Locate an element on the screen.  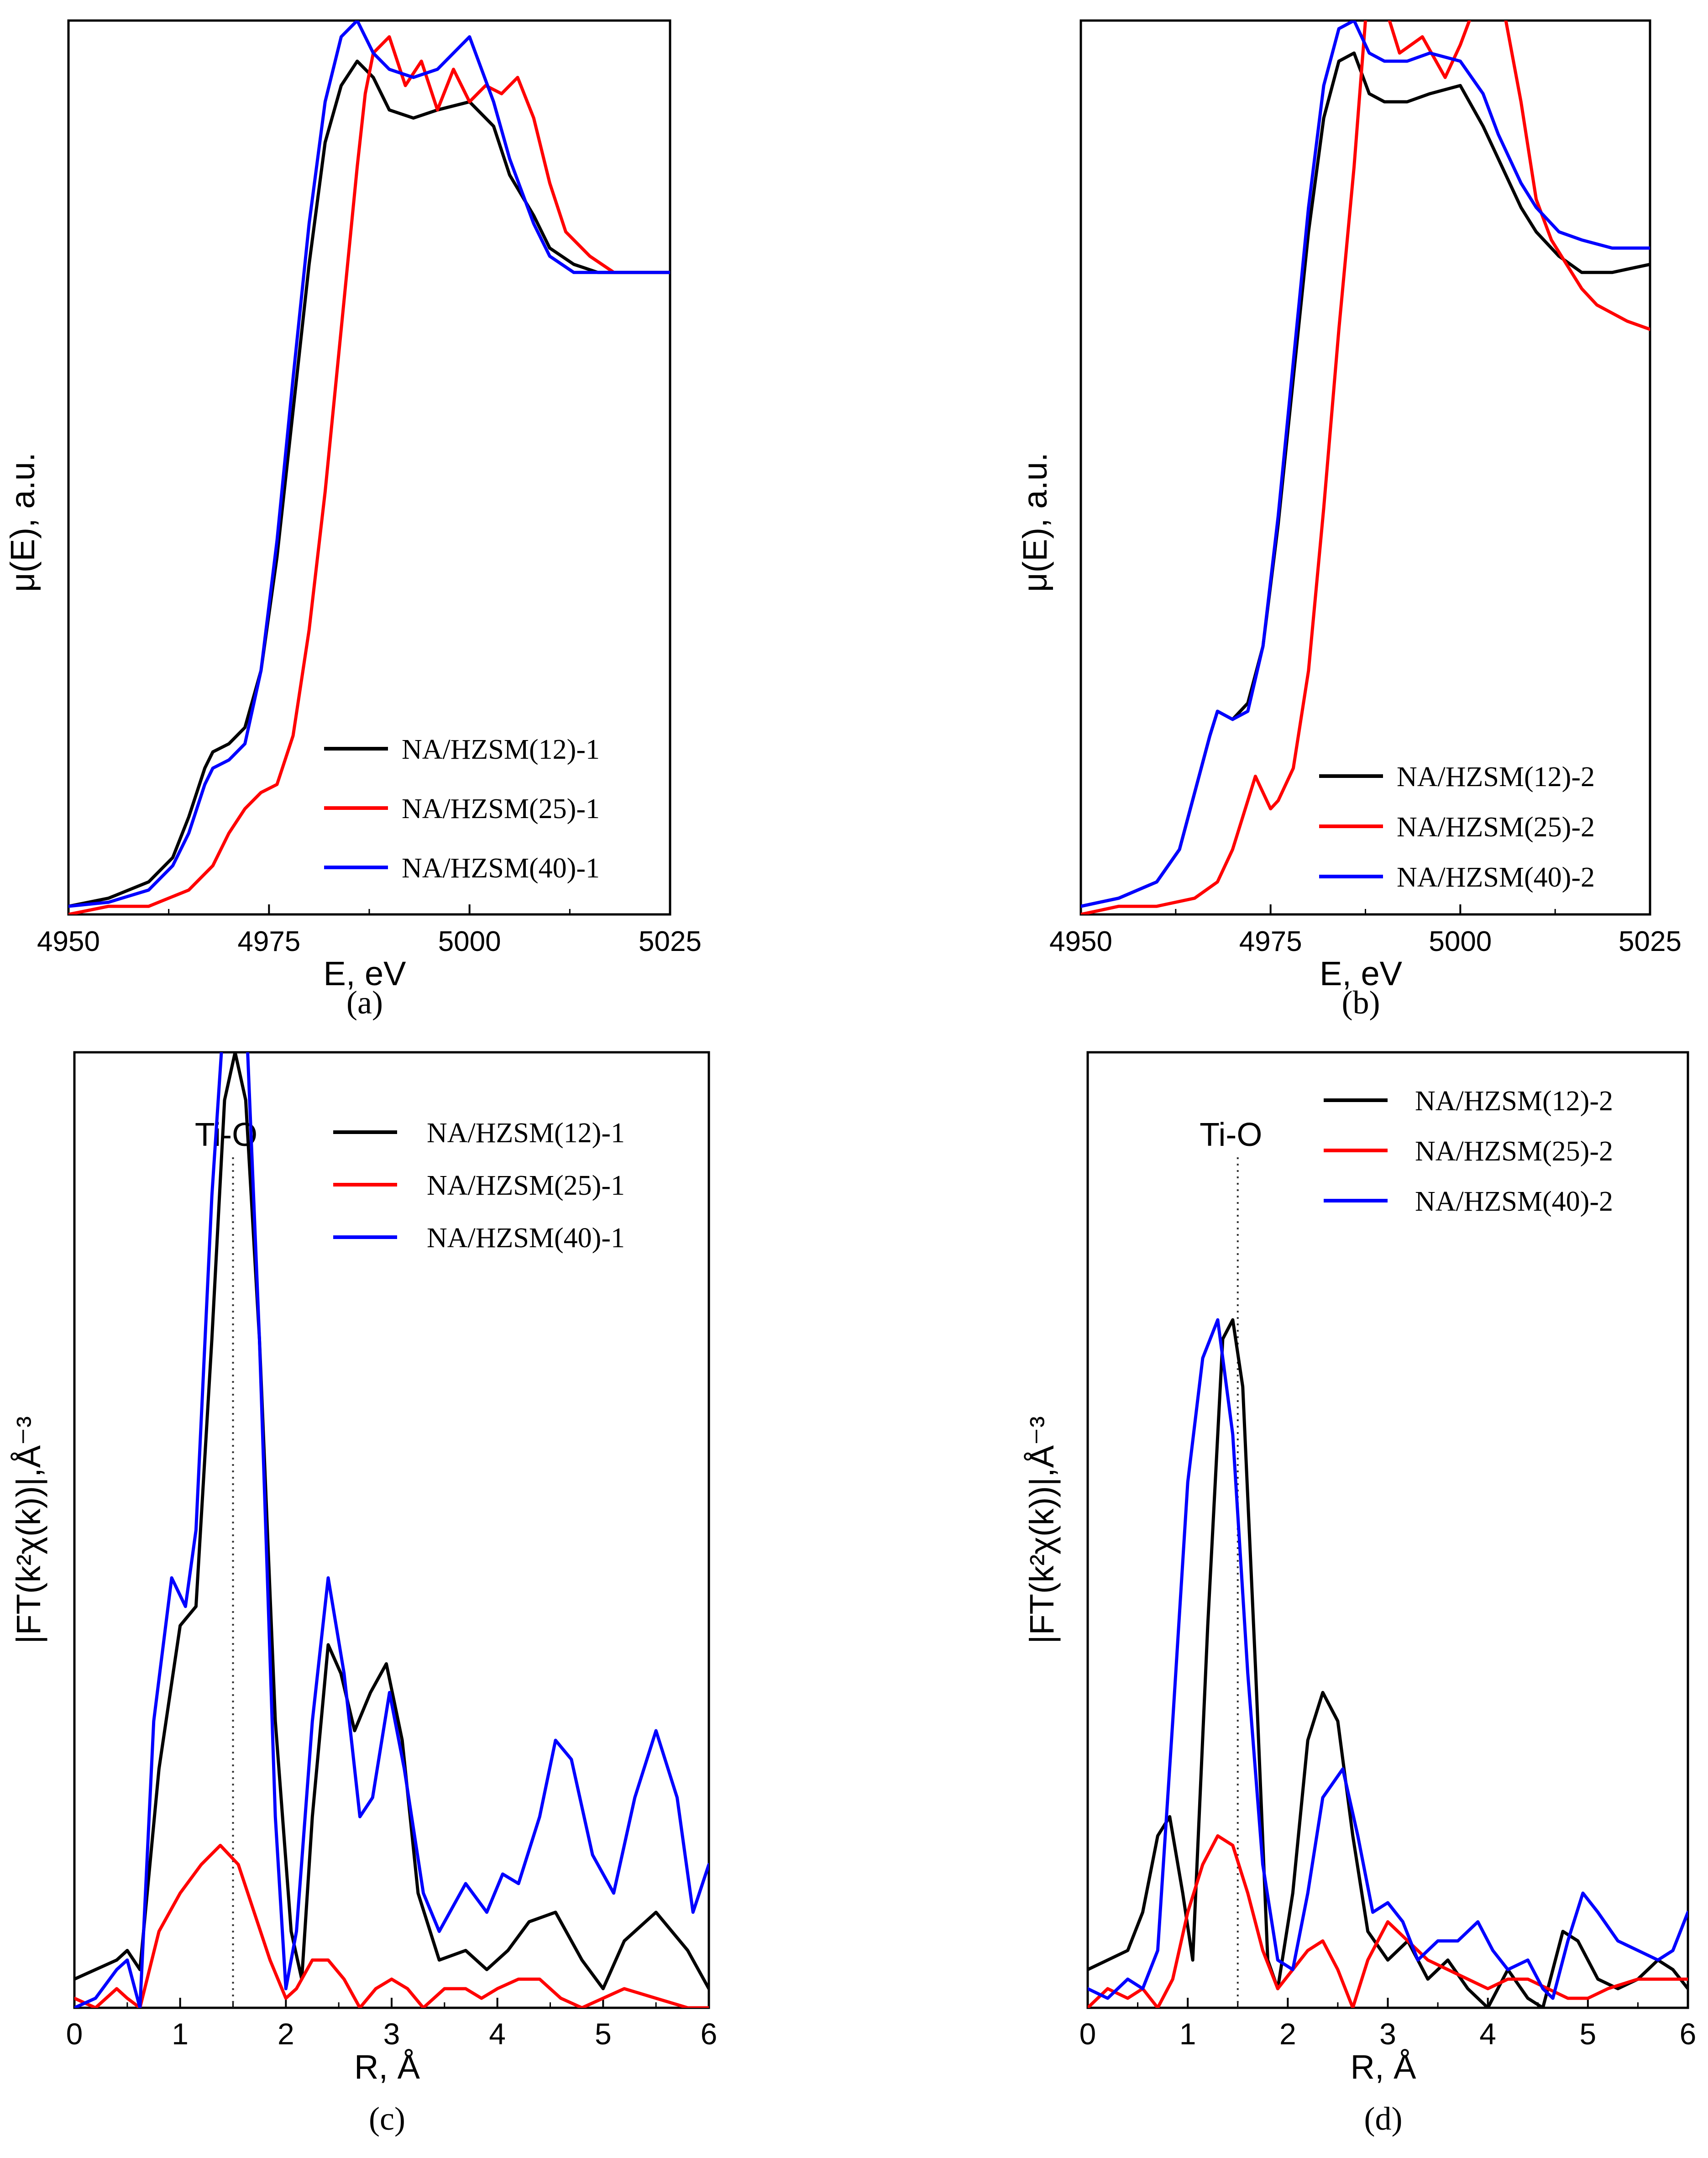
panel-label: (b) is located at coordinates (1361, 1002).